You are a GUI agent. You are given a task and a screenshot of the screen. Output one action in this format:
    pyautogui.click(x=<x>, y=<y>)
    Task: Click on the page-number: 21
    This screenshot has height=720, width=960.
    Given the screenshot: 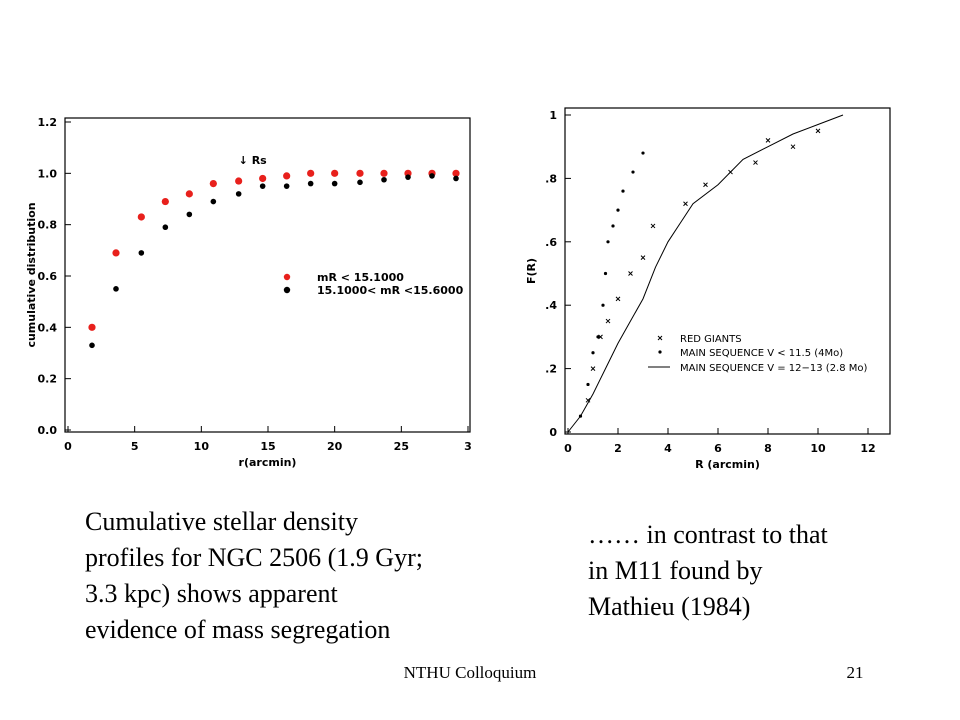 What is the action you would take?
    pyautogui.click(x=855, y=672)
    